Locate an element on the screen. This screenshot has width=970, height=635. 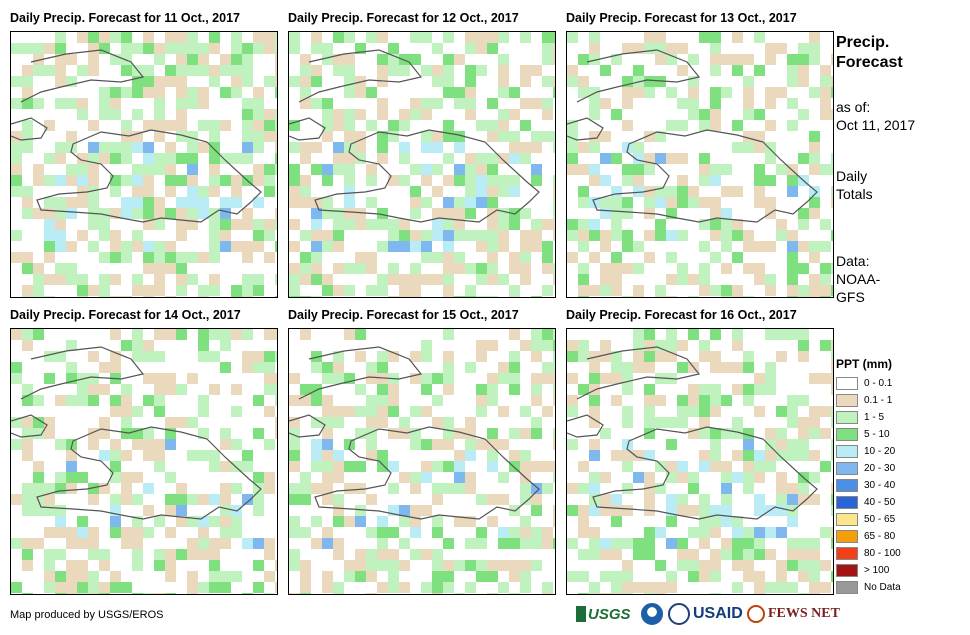
fews-net-logo: FEWS NET is located at coordinates (793, 614).